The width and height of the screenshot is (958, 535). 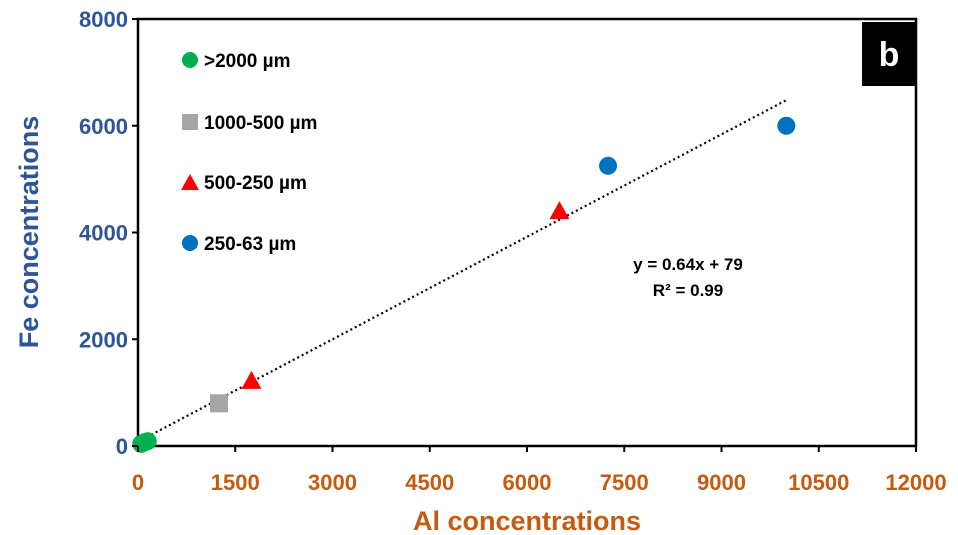 What do you see at coordinates (29, 232) in the screenshot?
I see `y-axis-label: Fe concentrations` at bounding box center [29, 232].